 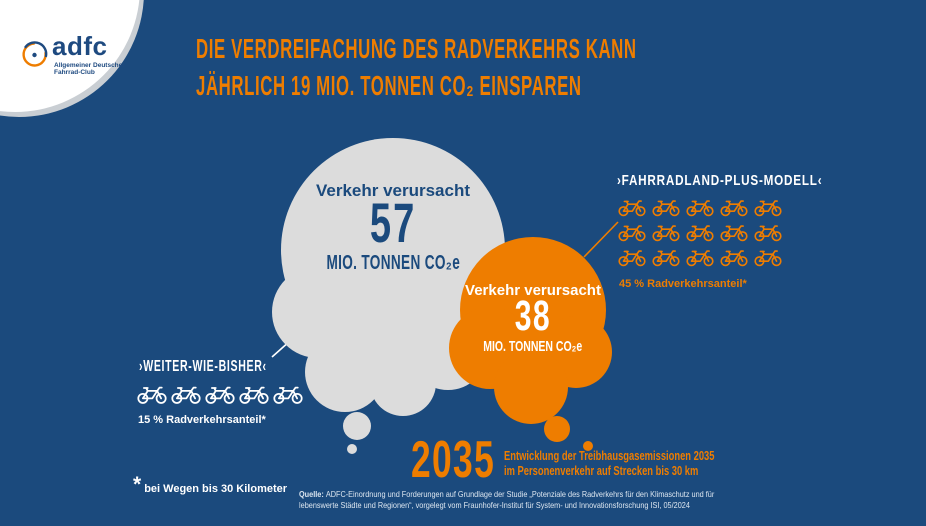 I want to click on plus-scenario-label: ›FAHRRADLAND-PLUS-MODELL‹, so click(x=748, y=180).